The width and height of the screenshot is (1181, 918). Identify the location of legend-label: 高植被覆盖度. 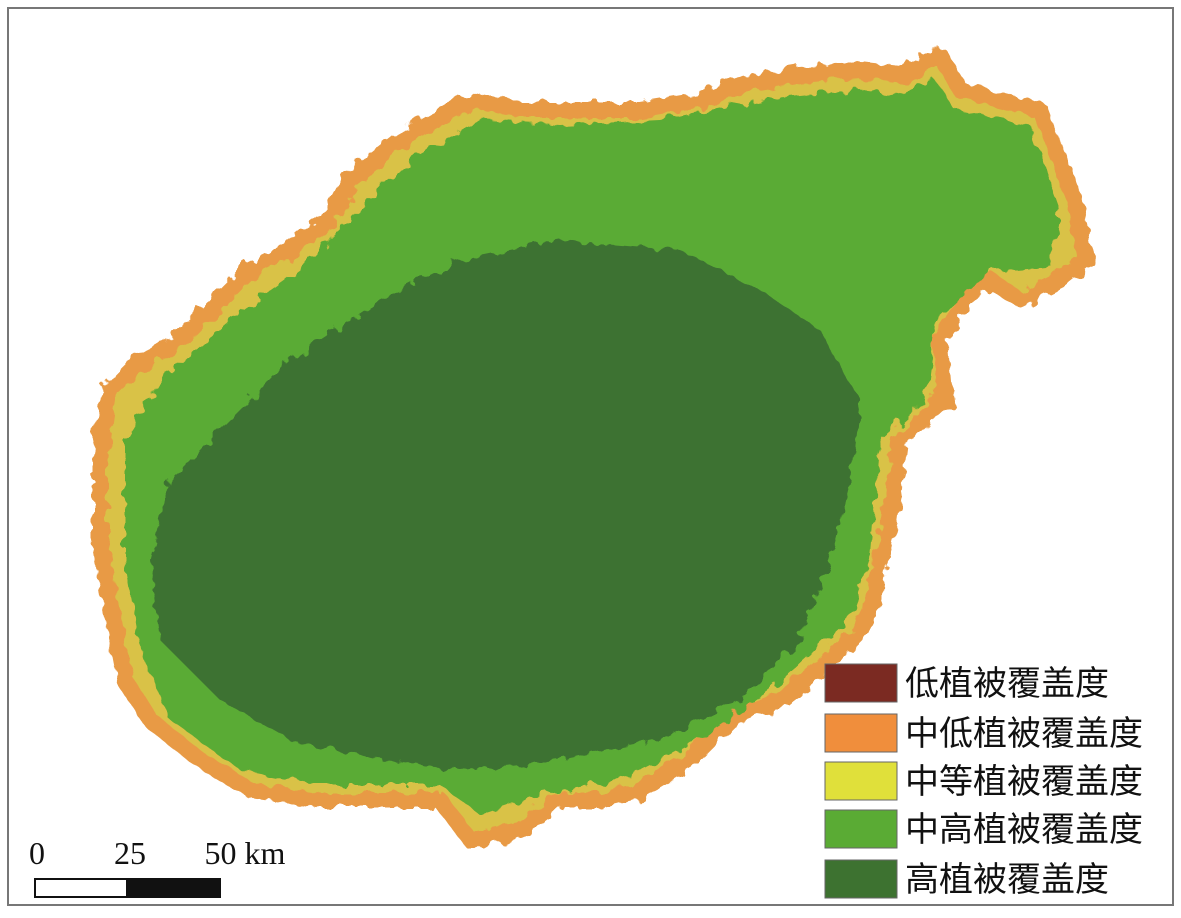
(1007, 880).